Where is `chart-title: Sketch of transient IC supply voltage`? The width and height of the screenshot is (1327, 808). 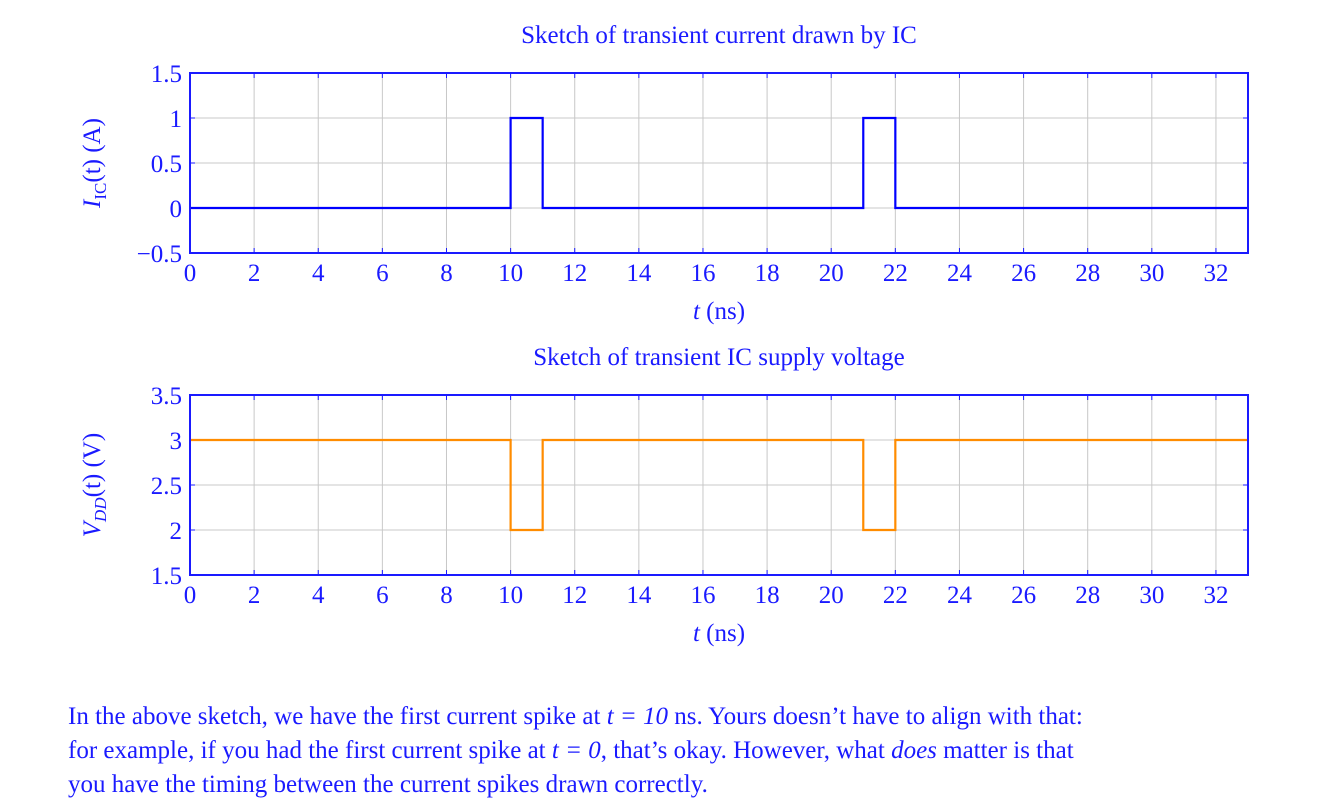
chart-title: Sketch of transient IC supply voltage is located at coordinates (718, 357).